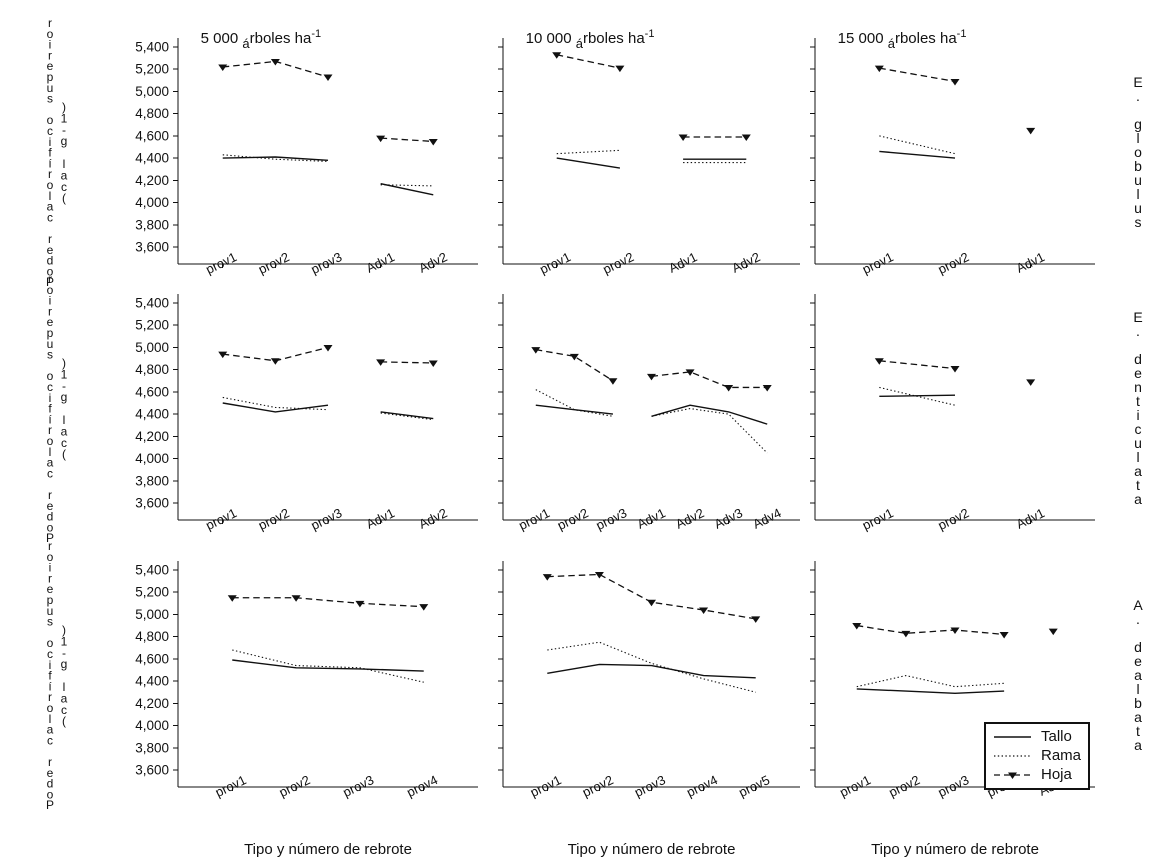 The height and width of the screenshot is (865, 1156). Describe the element at coordinates (152, 113) in the screenshot. I see `y-tick-label: 4,800` at that location.